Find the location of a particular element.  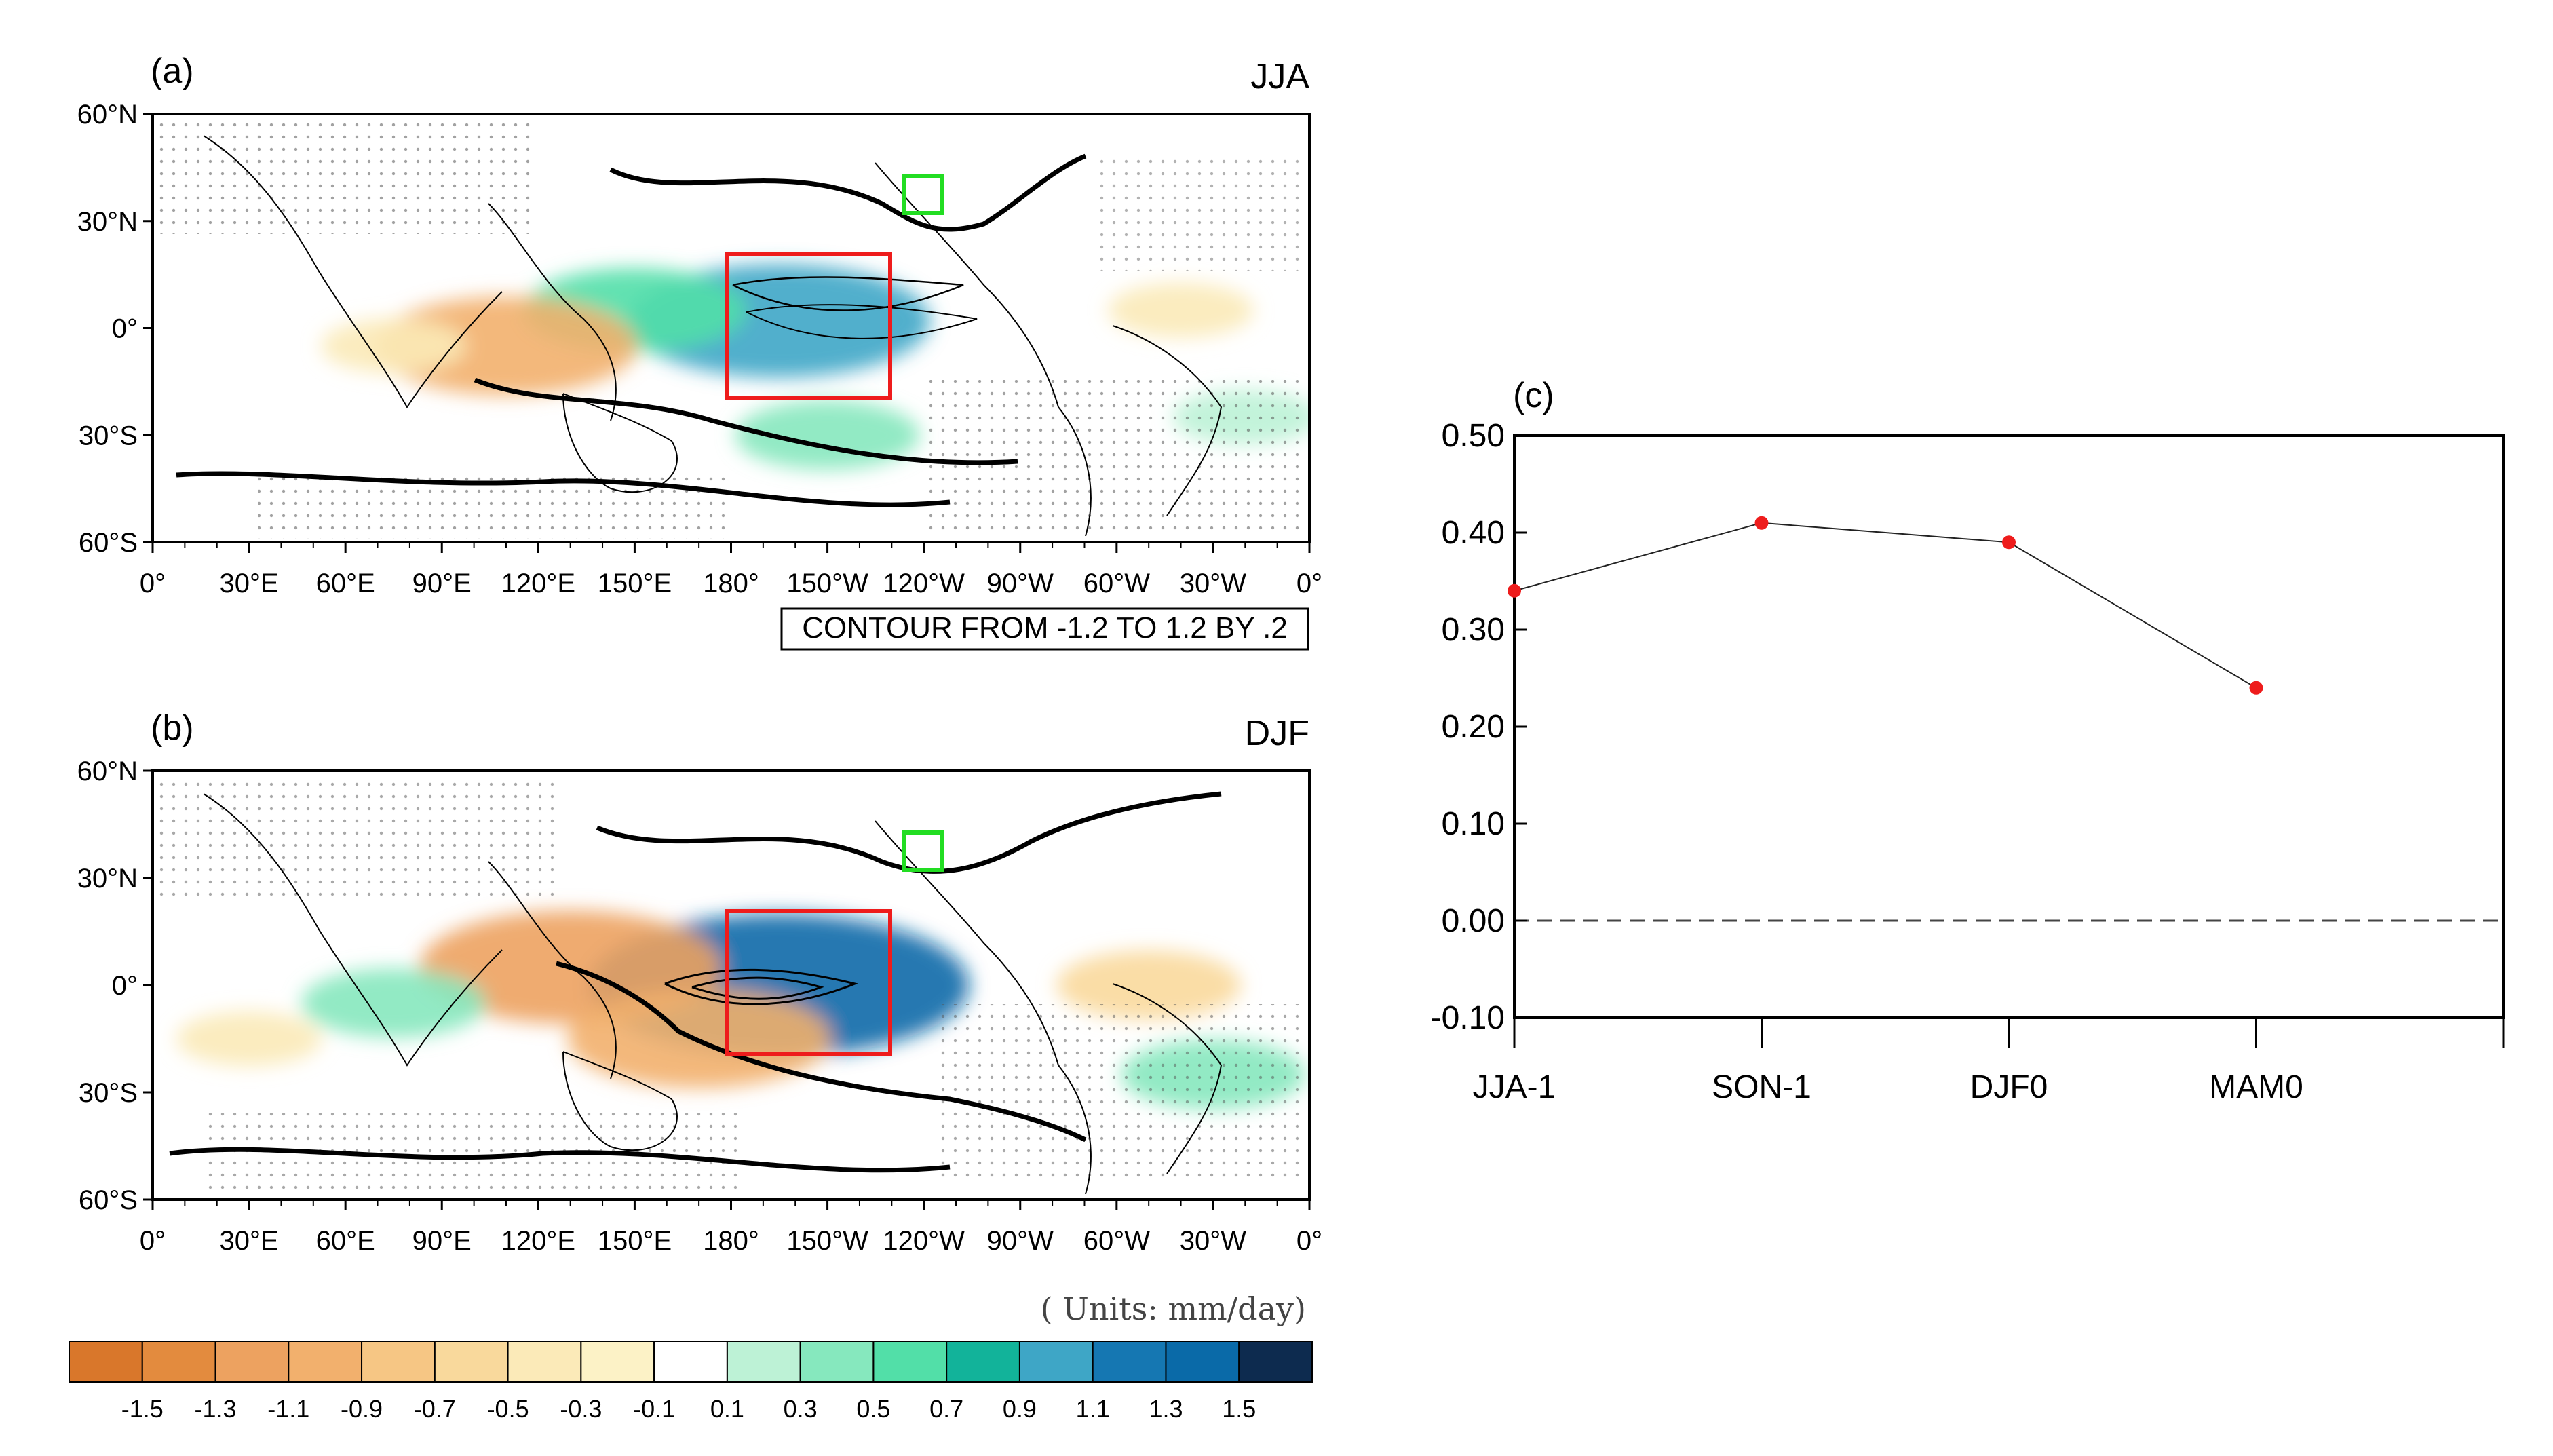

panel-a-season: JJA is located at coordinates (1279, 76).